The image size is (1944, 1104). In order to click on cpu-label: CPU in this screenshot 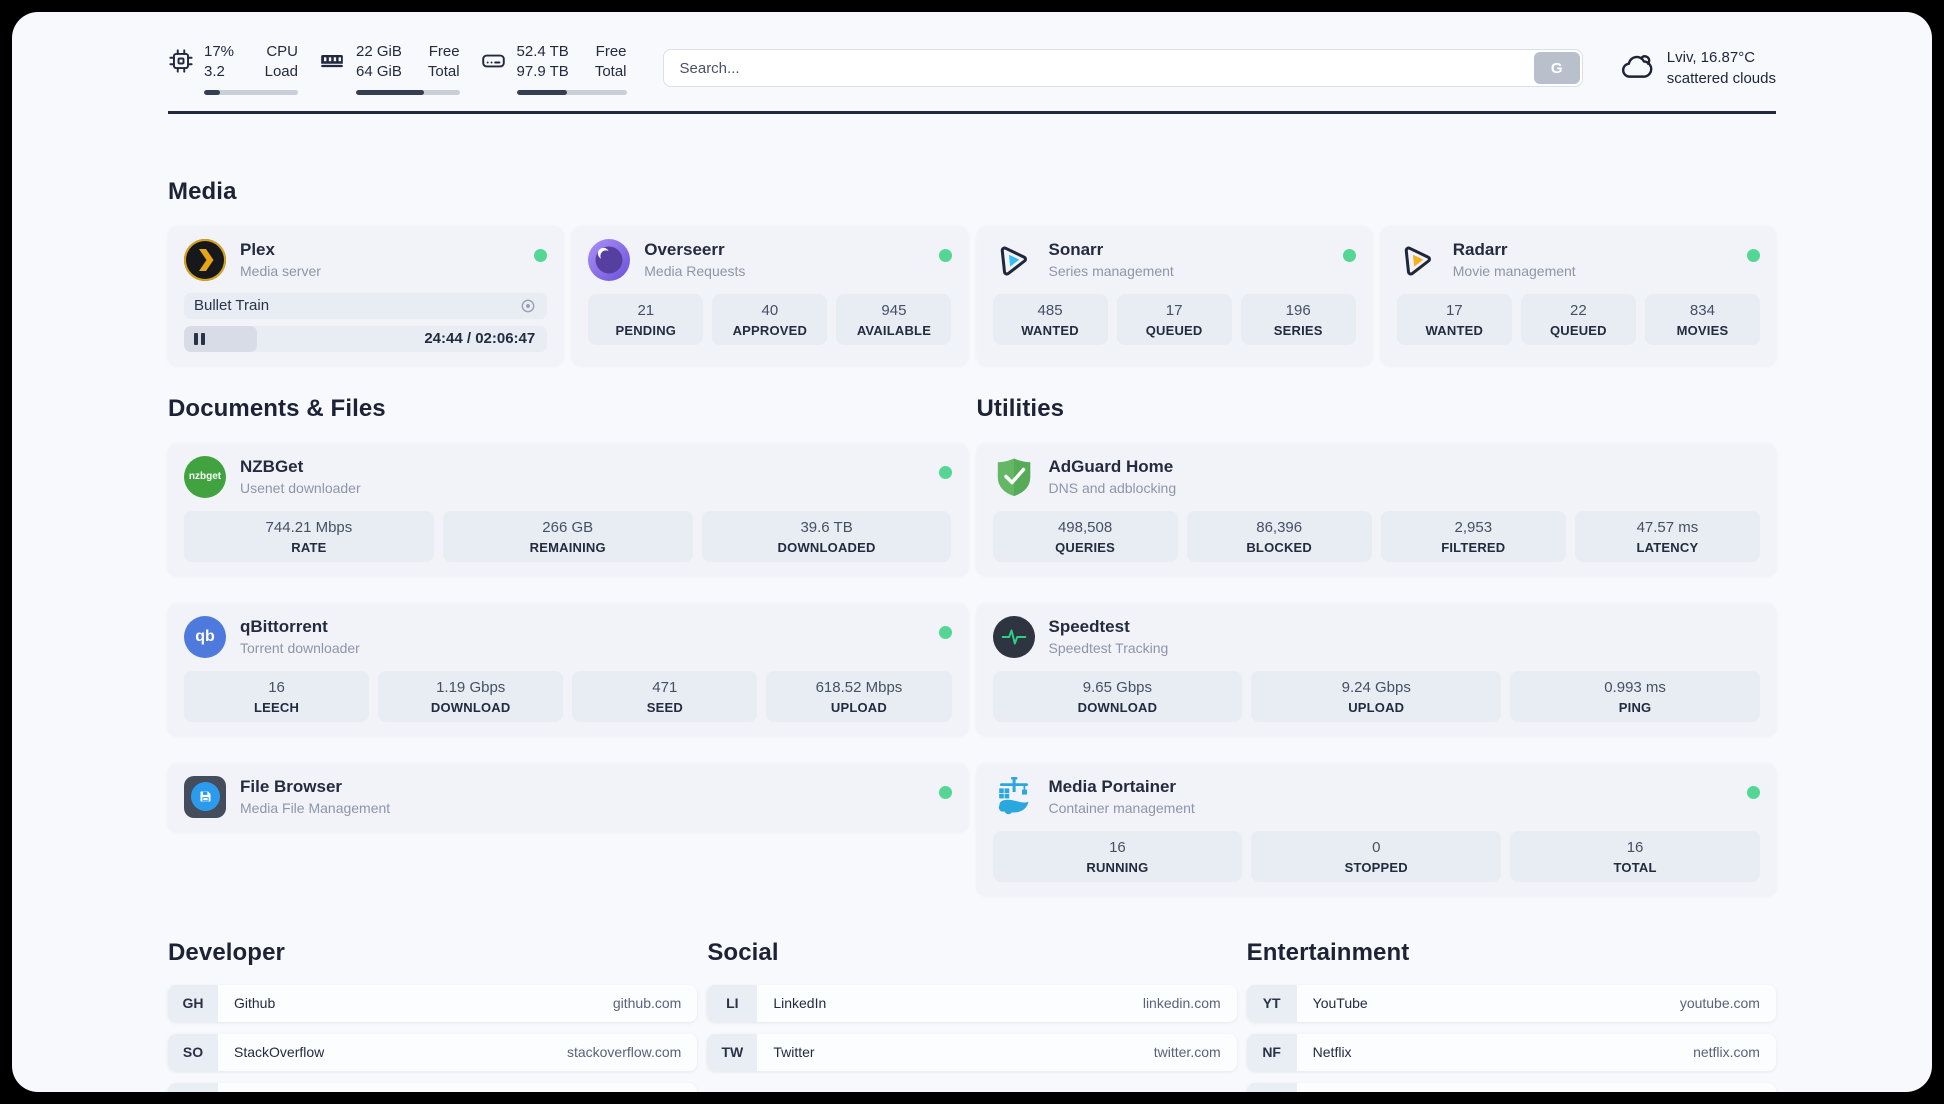, I will do `click(282, 51)`.